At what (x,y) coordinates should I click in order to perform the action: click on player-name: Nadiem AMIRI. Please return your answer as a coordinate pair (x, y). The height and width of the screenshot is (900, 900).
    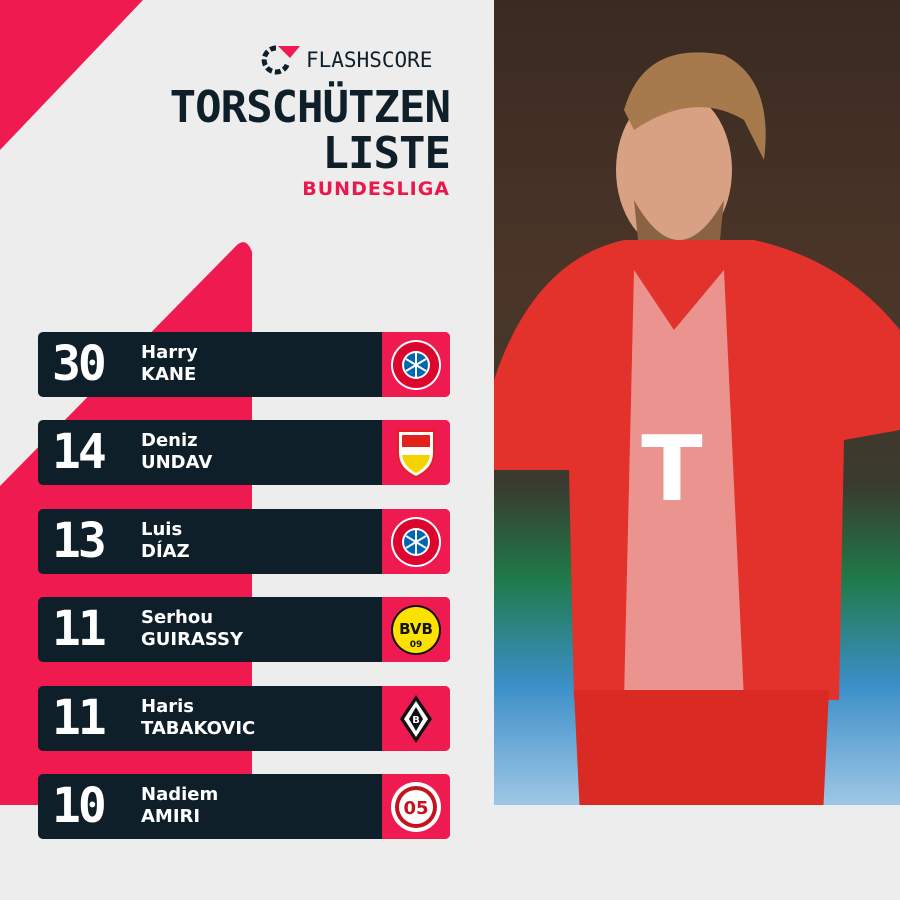
    Looking at the image, I should click on (179, 806).